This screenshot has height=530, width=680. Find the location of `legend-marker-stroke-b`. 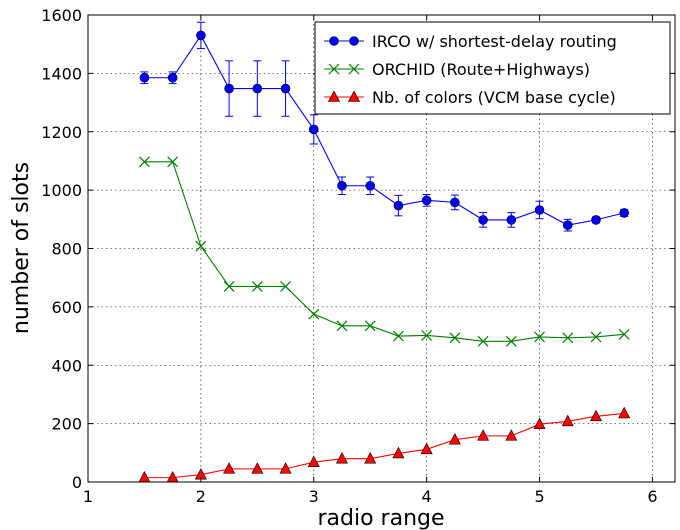

legend-marker-stroke-b is located at coordinates (354, 69).